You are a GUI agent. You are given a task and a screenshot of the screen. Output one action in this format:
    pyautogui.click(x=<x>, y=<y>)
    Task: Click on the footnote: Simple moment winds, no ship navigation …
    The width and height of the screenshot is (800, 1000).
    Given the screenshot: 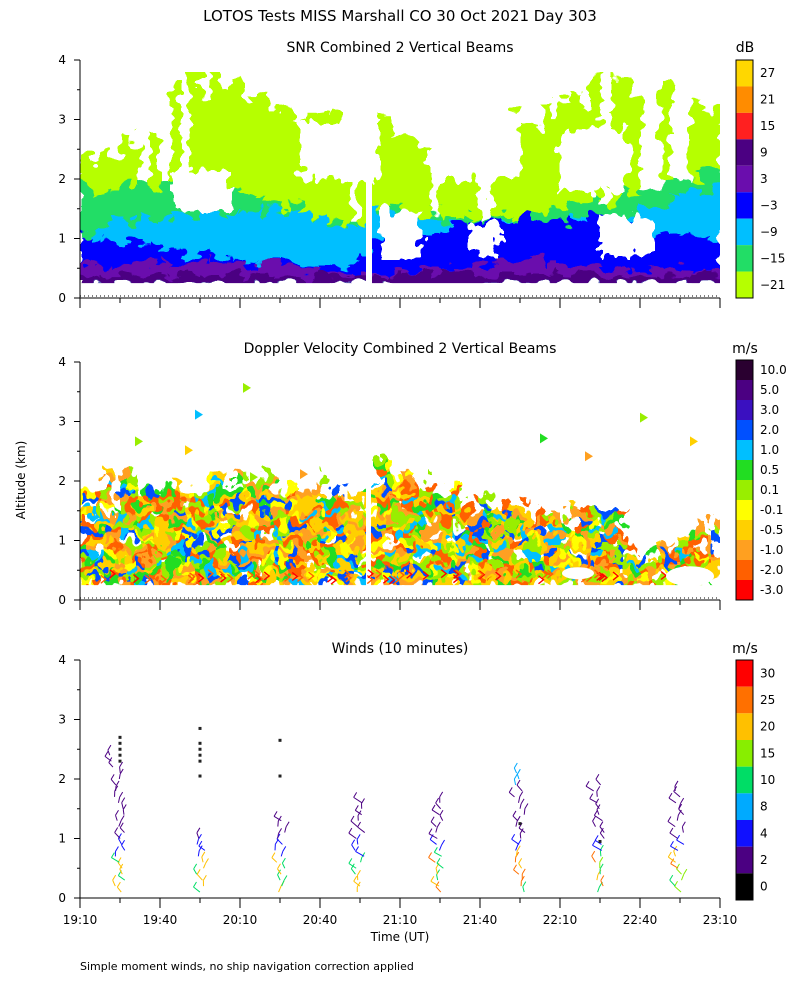 What is the action you would take?
    pyautogui.click(x=247, y=966)
    